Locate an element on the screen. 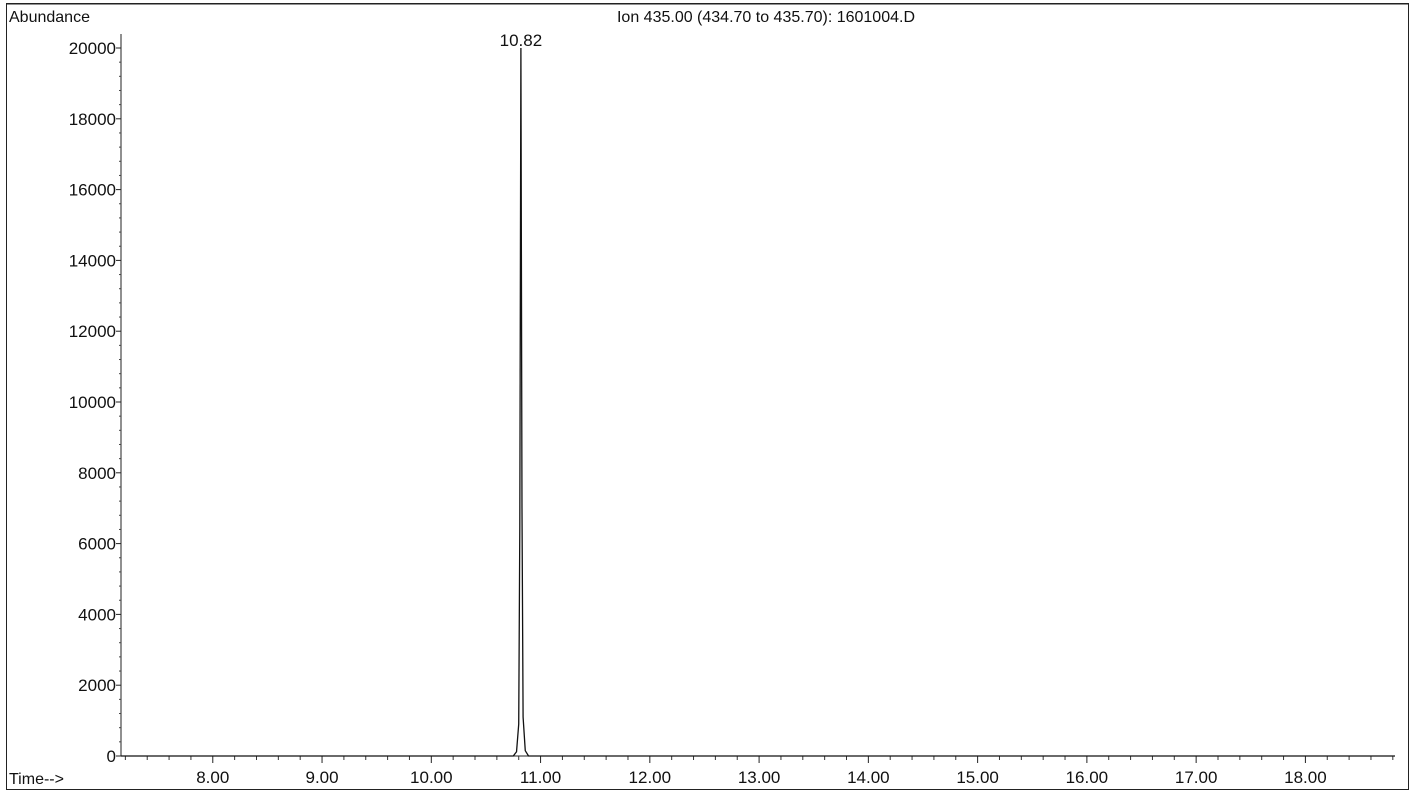  y-axis-label: Abundance is located at coordinates (49, 17).